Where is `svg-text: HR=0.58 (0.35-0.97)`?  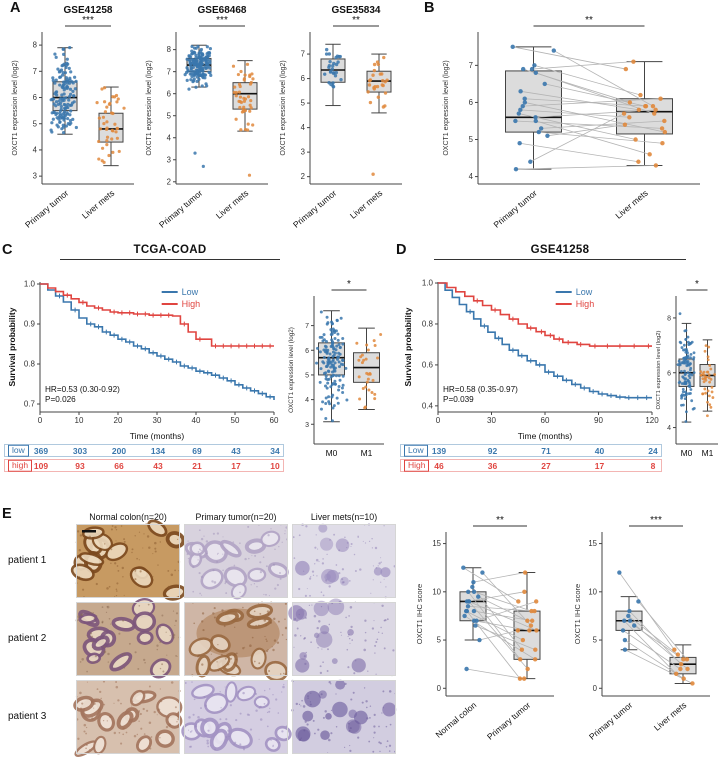
svg-text: HR=0.58 (0.35-0.97) is located at coordinates (480, 389).